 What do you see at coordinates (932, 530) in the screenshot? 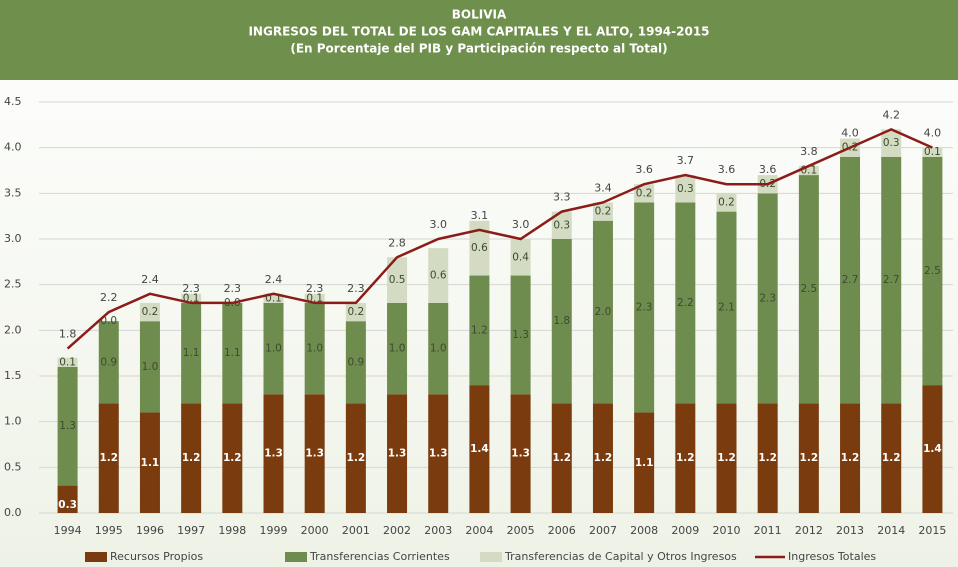
I see `x-tick-label: 2015` at bounding box center [932, 530].